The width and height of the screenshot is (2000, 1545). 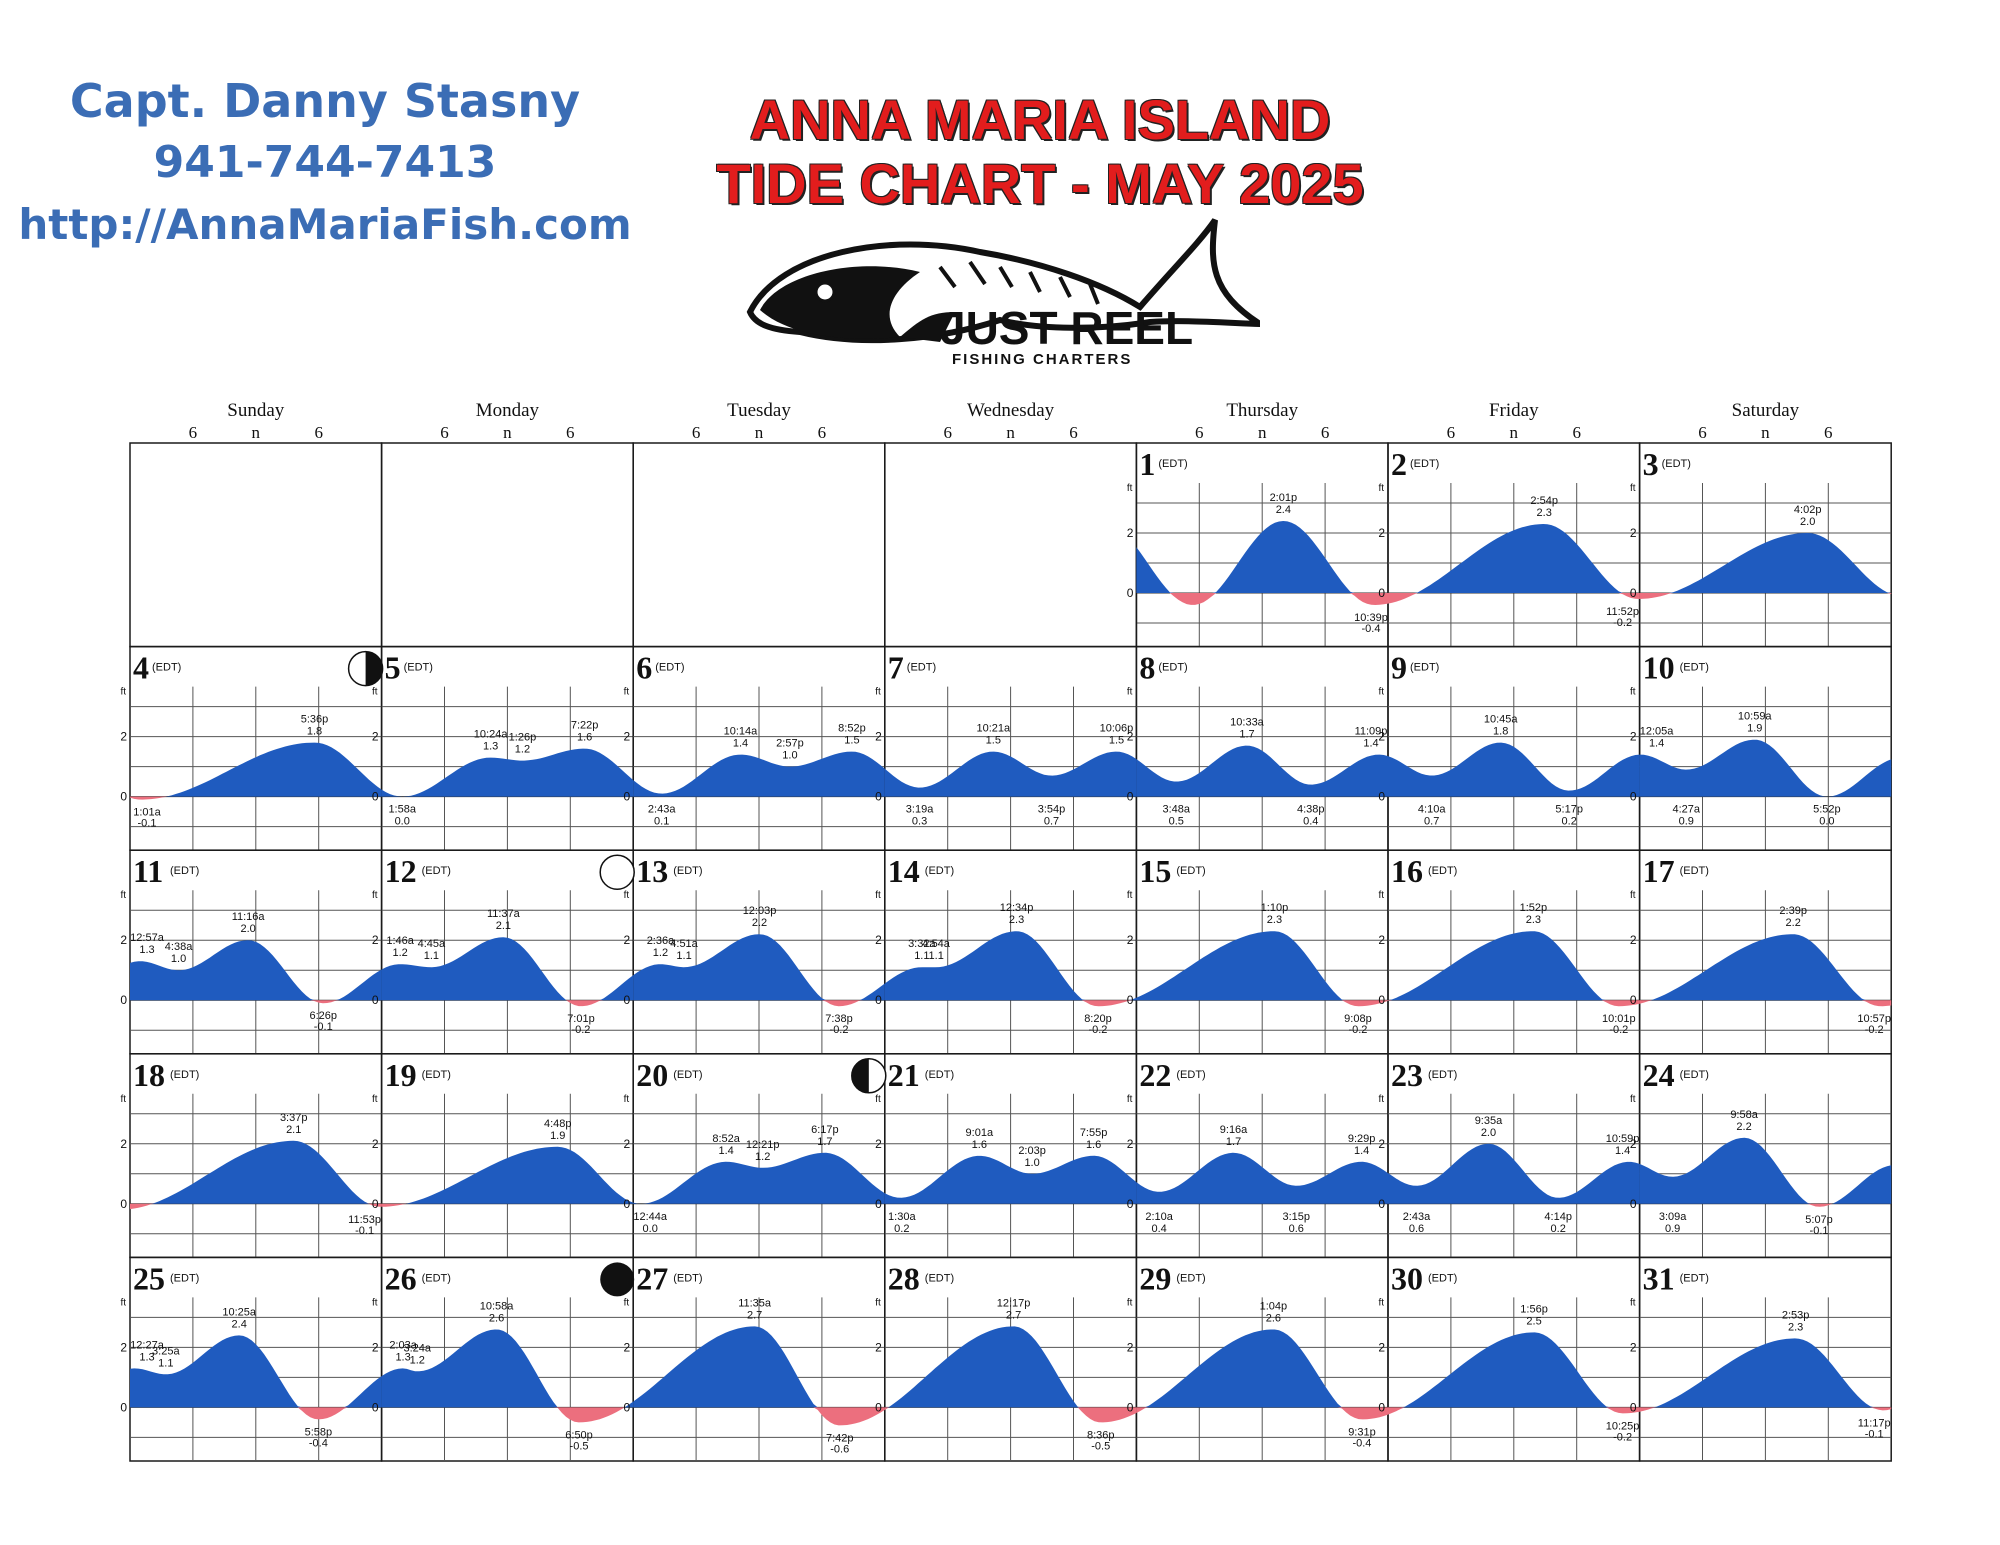 I want to click on tide-time-label: 4:48p, so click(x=558, y=1124).